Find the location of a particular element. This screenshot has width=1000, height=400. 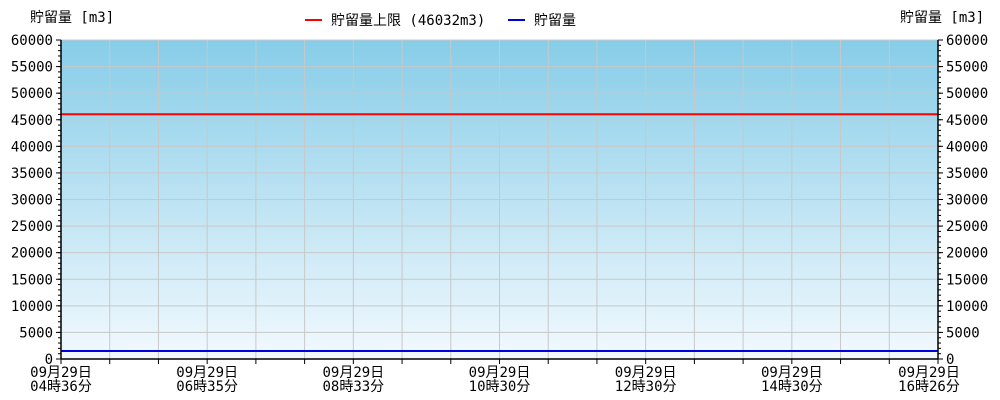

x-tick-label: 14時30分 is located at coordinates (792, 387).